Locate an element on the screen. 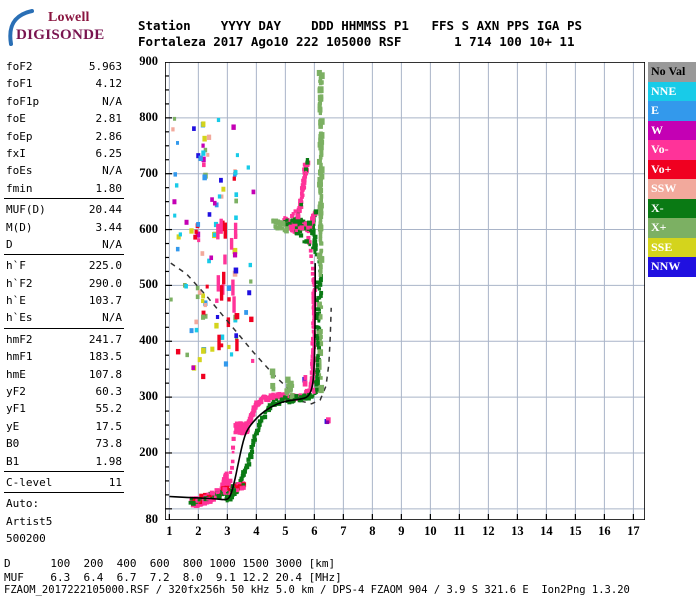 The image size is (700, 600). param-value: 107.8 is located at coordinates (105, 374).